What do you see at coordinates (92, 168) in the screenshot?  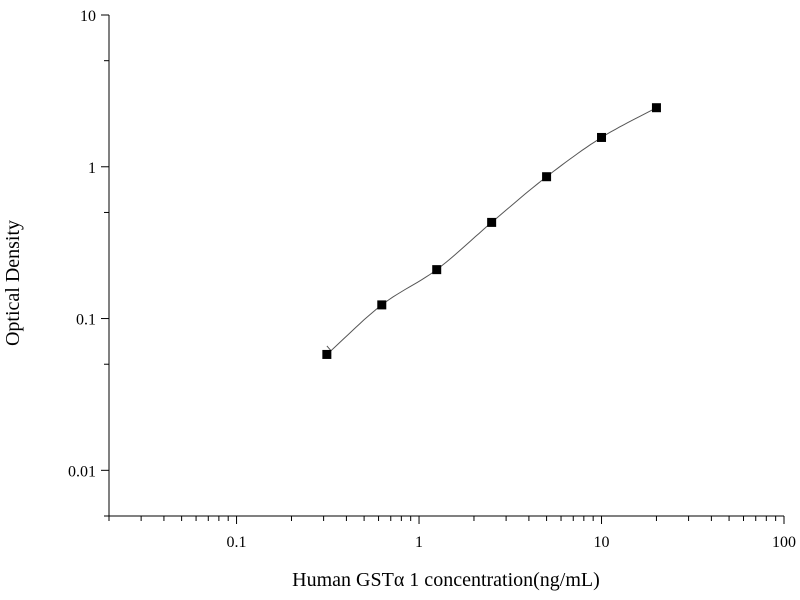 I see `y-tick-label: 1` at bounding box center [92, 168].